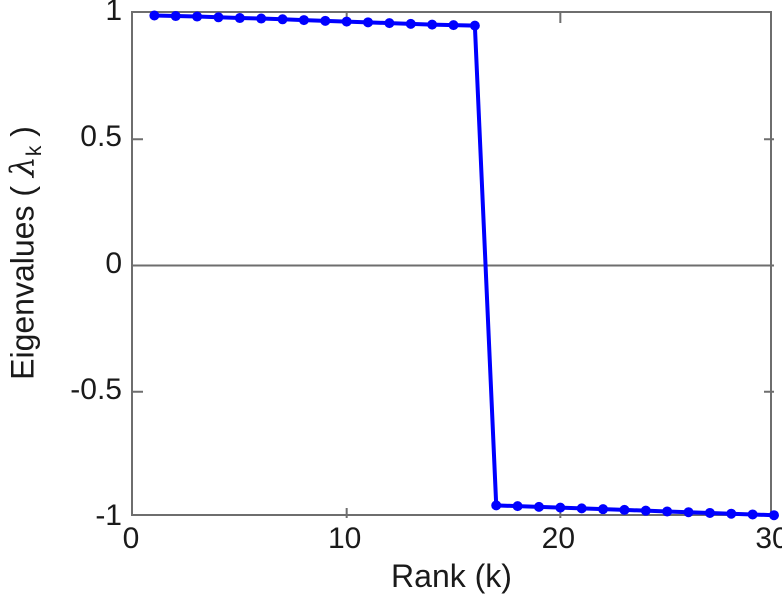 This screenshot has height=600, width=782. I want to click on y-tick-label: -0.5, so click(96, 389).